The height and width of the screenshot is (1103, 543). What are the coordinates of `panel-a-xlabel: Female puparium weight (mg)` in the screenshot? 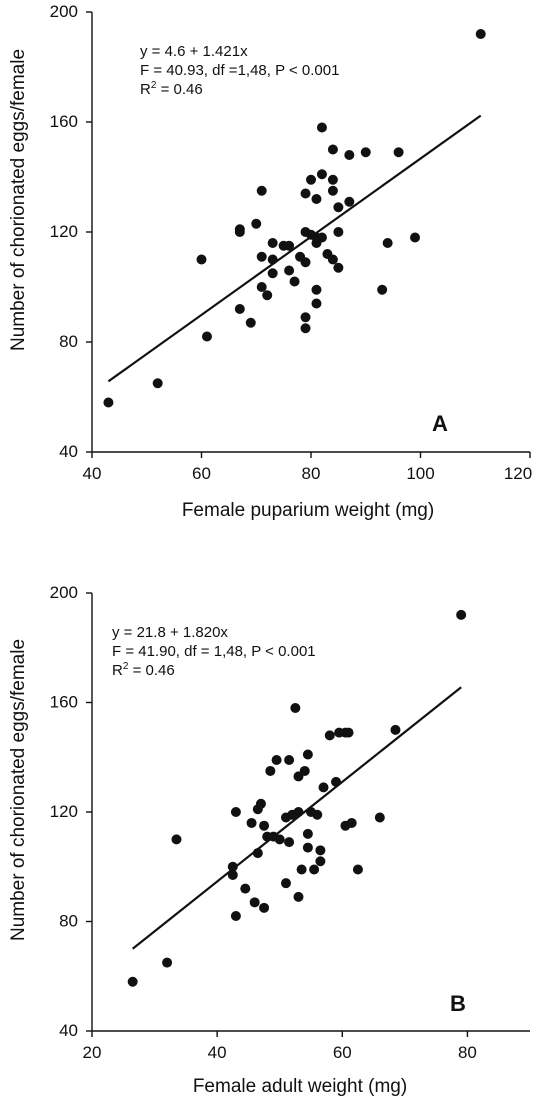 It's located at (308, 510).